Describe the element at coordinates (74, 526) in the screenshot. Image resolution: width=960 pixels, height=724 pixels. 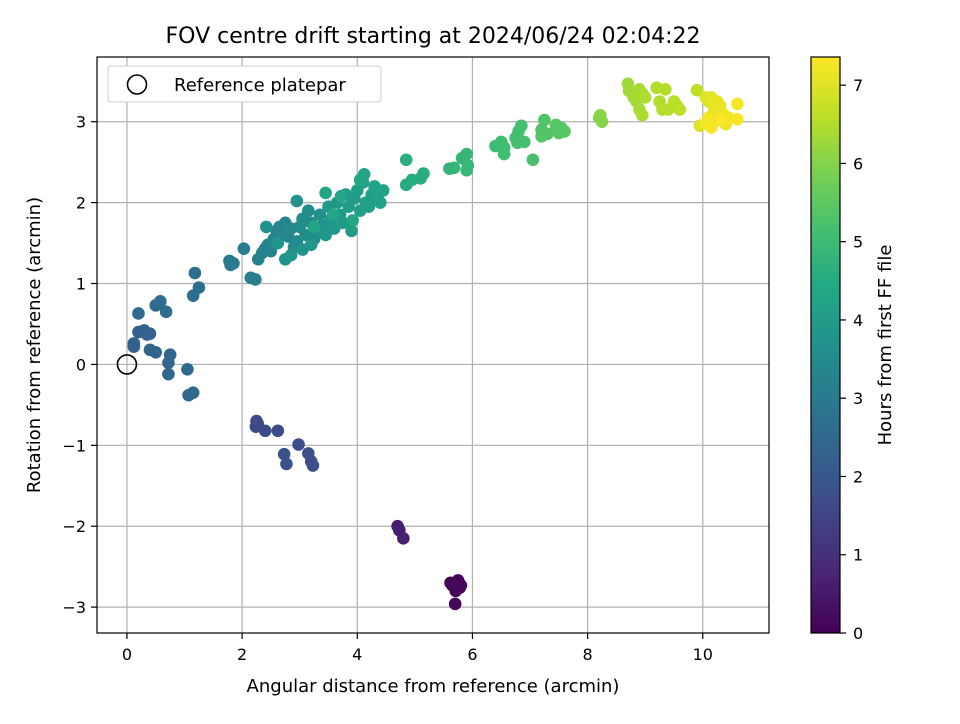
I see `y-tick-label: −2` at that location.